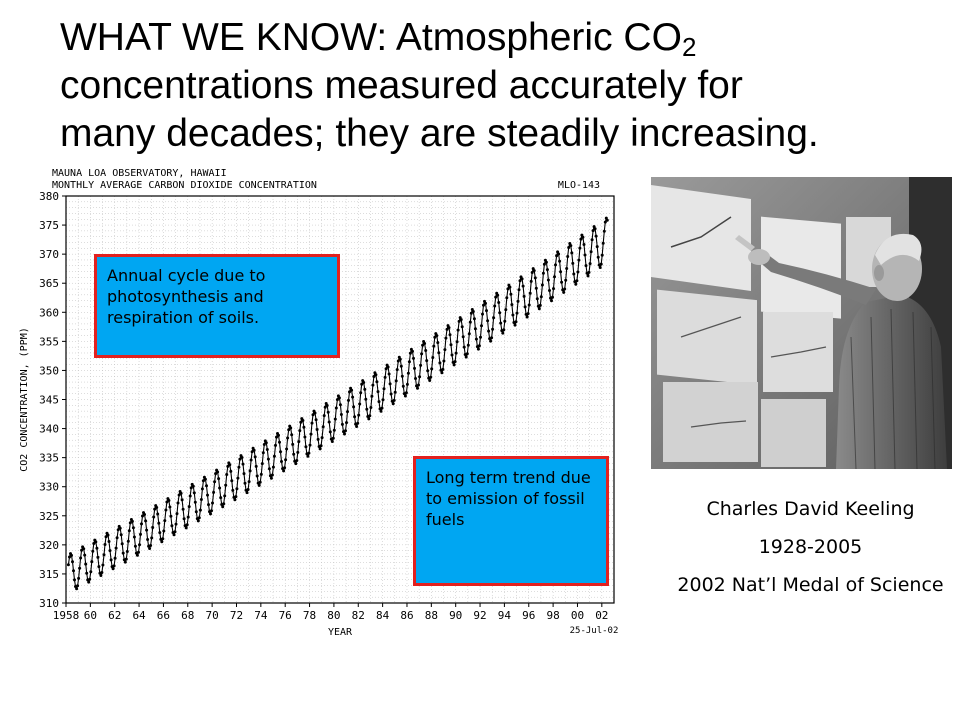 Image resolution: width=960 pixels, height=720 pixels. I want to click on x-tick-label: 62, so click(114, 615).